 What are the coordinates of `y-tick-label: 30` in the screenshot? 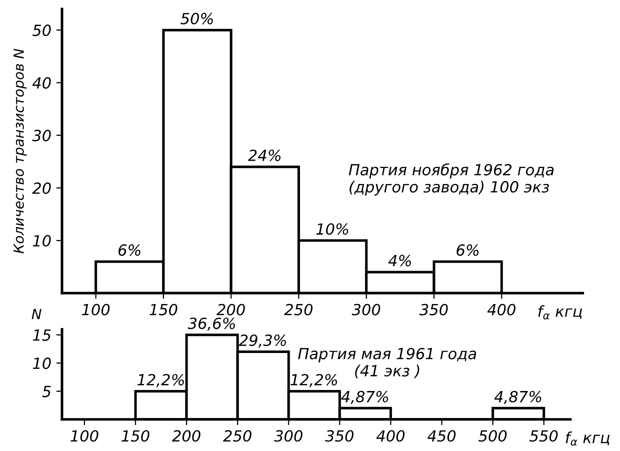 It's located at (41, 136).